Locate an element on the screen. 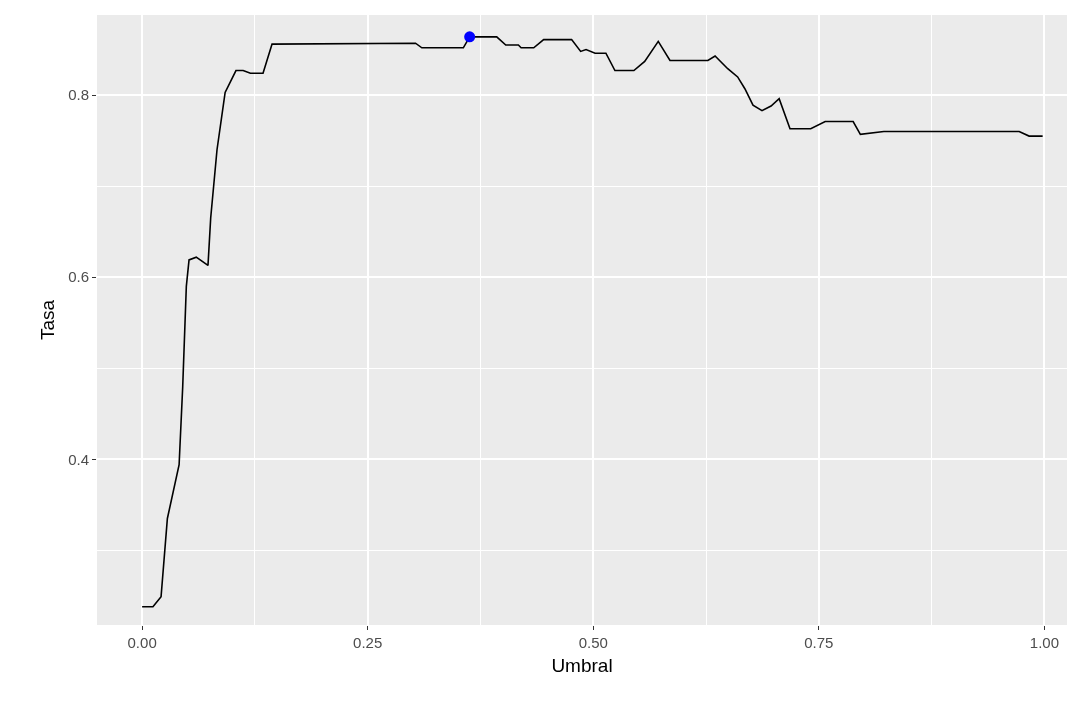 Image resolution: width=1077 pixels, height=704 pixels. y-tick-label: 0.8 is located at coordinates (78, 95).